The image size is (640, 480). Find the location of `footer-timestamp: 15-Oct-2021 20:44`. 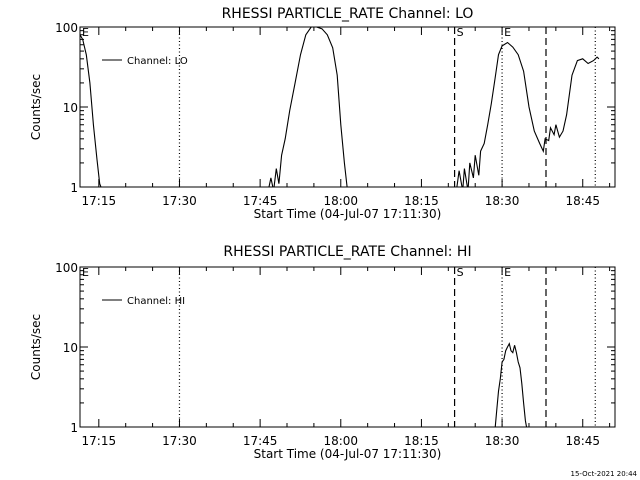

footer-timestamp: 15-Oct-2021 20:44 is located at coordinates (604, 474).